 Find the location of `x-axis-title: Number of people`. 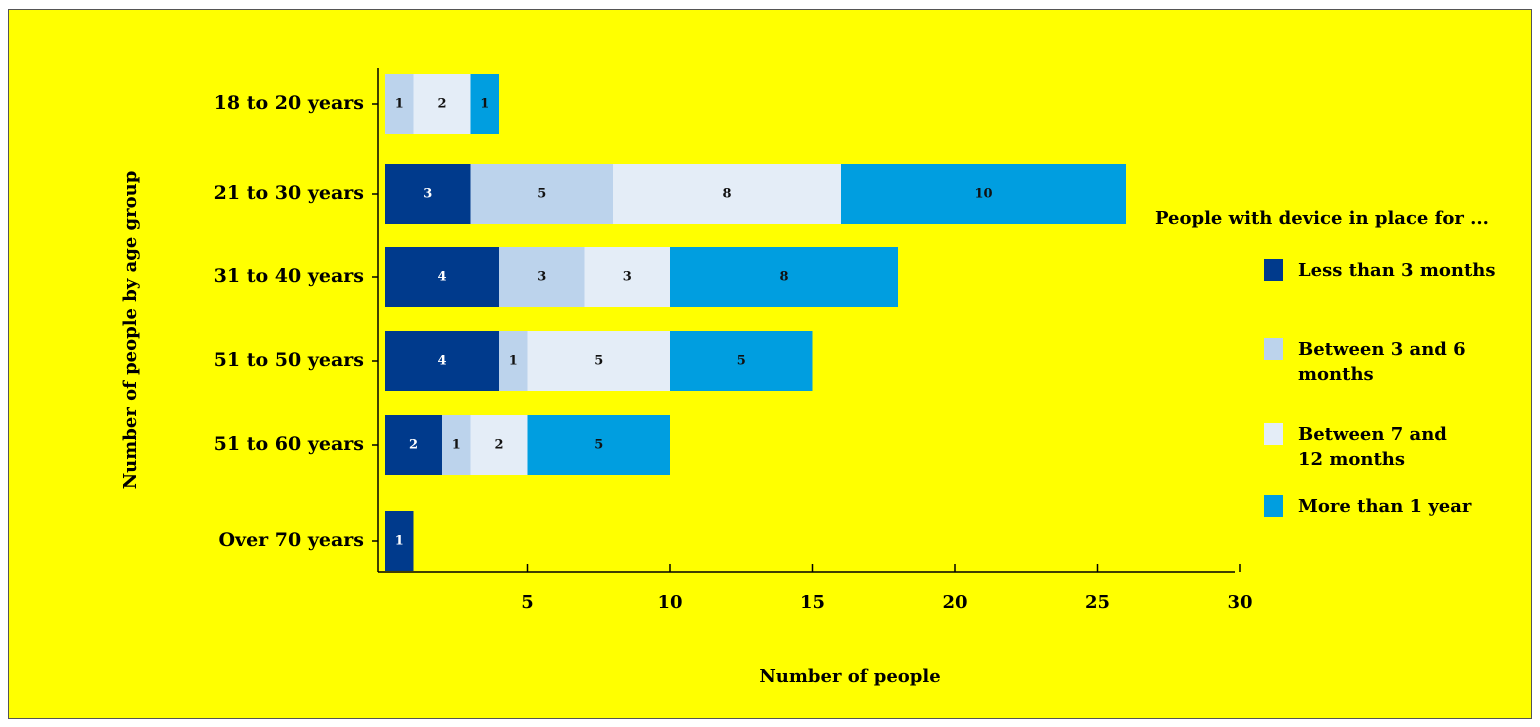

x-axis-title: Number of people is located at coordinates (849, 676).